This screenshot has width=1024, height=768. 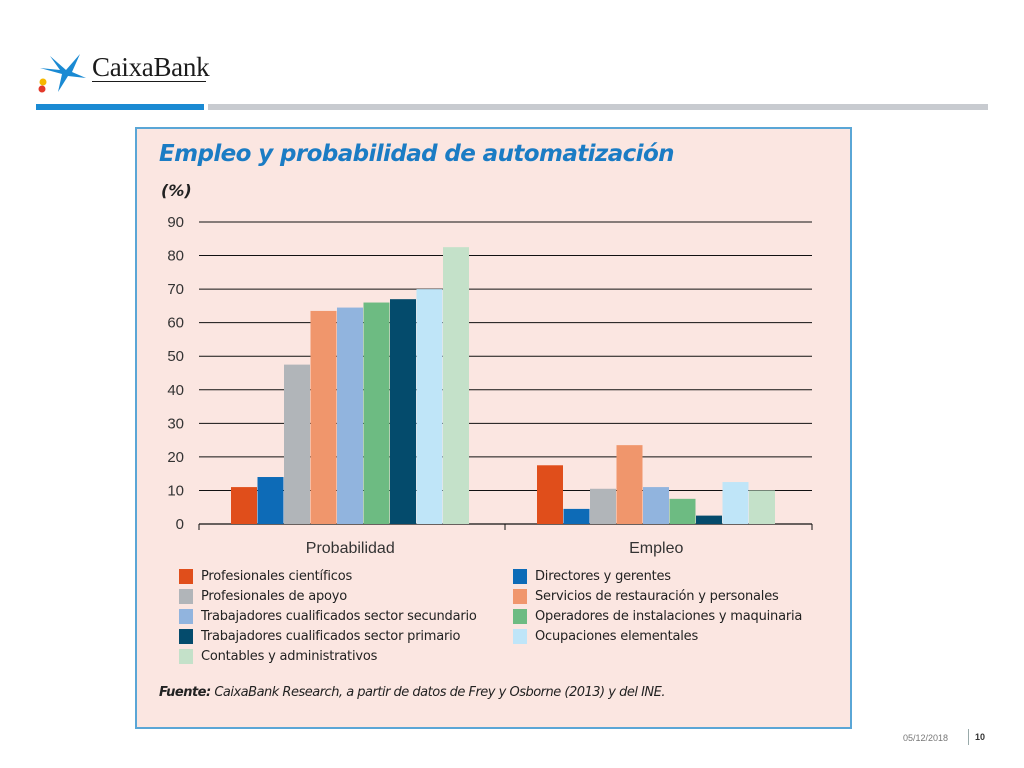 What do you see at coordinates (175, 222) in the screenshot?
I see `y-tick-label: 90` at bounding box center [175, 222].